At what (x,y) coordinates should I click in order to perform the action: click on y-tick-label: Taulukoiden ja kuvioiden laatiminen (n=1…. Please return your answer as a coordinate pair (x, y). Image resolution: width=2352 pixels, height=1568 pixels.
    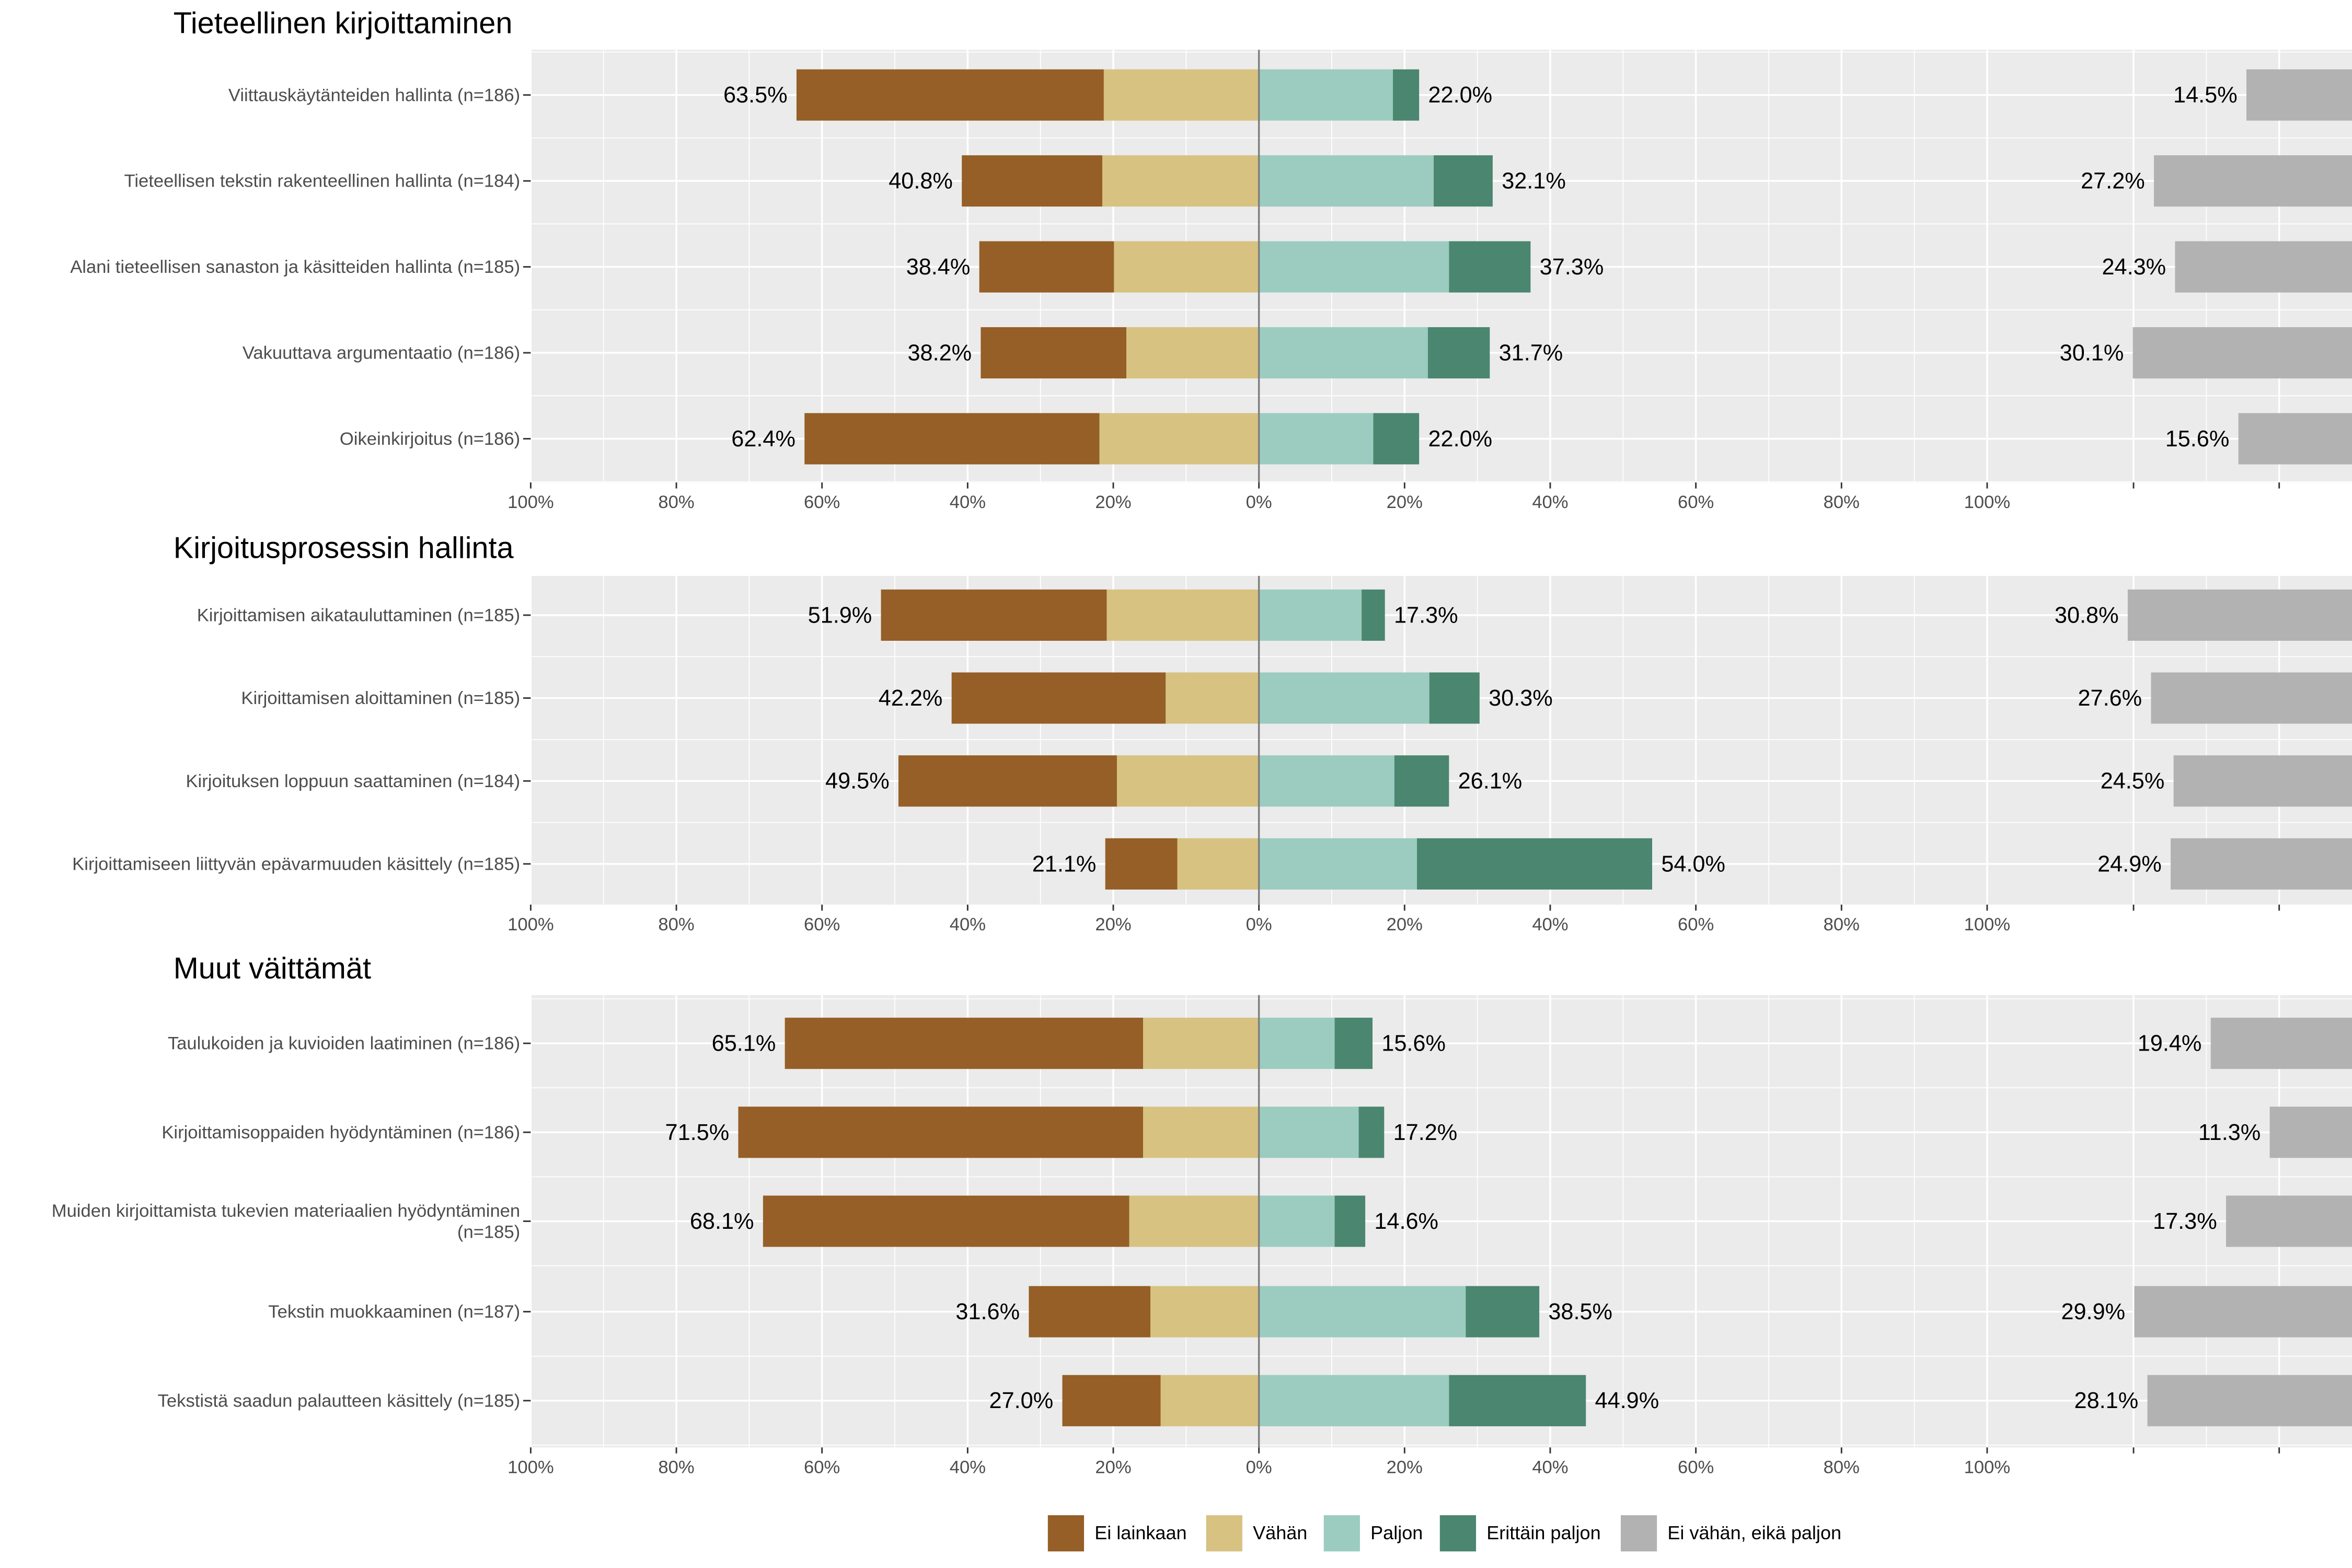
    Looking at the image, I should click on (344, 1044).